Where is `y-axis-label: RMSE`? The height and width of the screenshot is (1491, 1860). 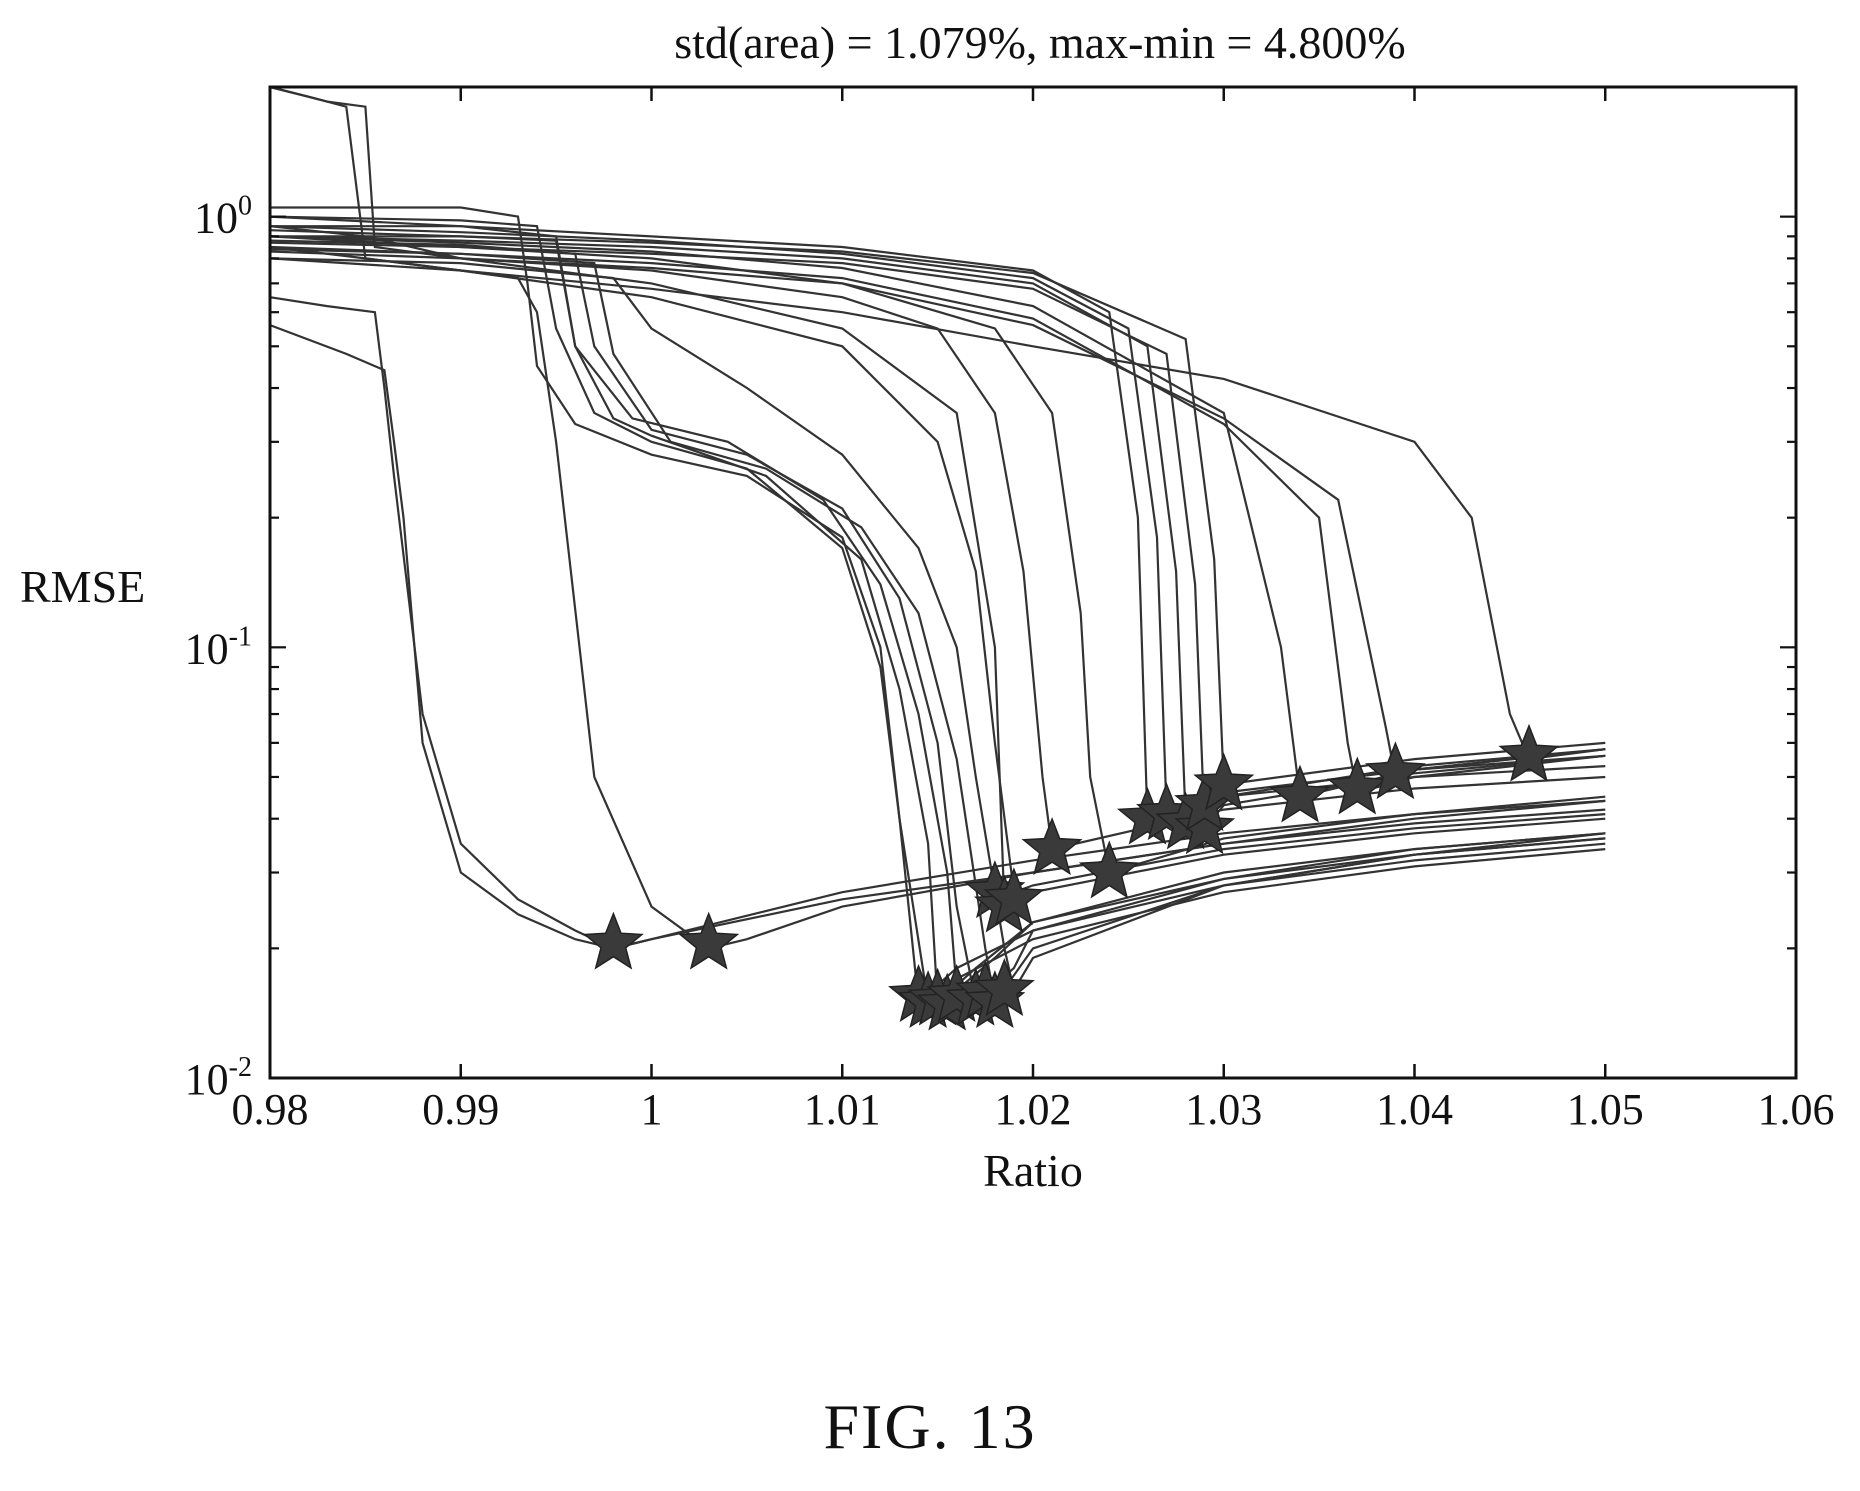 y-axis-label: RMSE is located at coordinates (82, 586).